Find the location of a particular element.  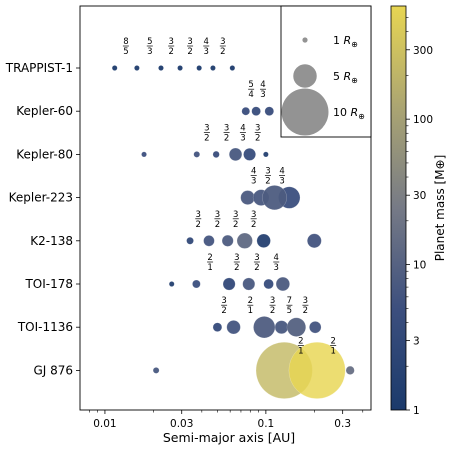

system-name: Kepler-223 is located at coordinates (41, 198).